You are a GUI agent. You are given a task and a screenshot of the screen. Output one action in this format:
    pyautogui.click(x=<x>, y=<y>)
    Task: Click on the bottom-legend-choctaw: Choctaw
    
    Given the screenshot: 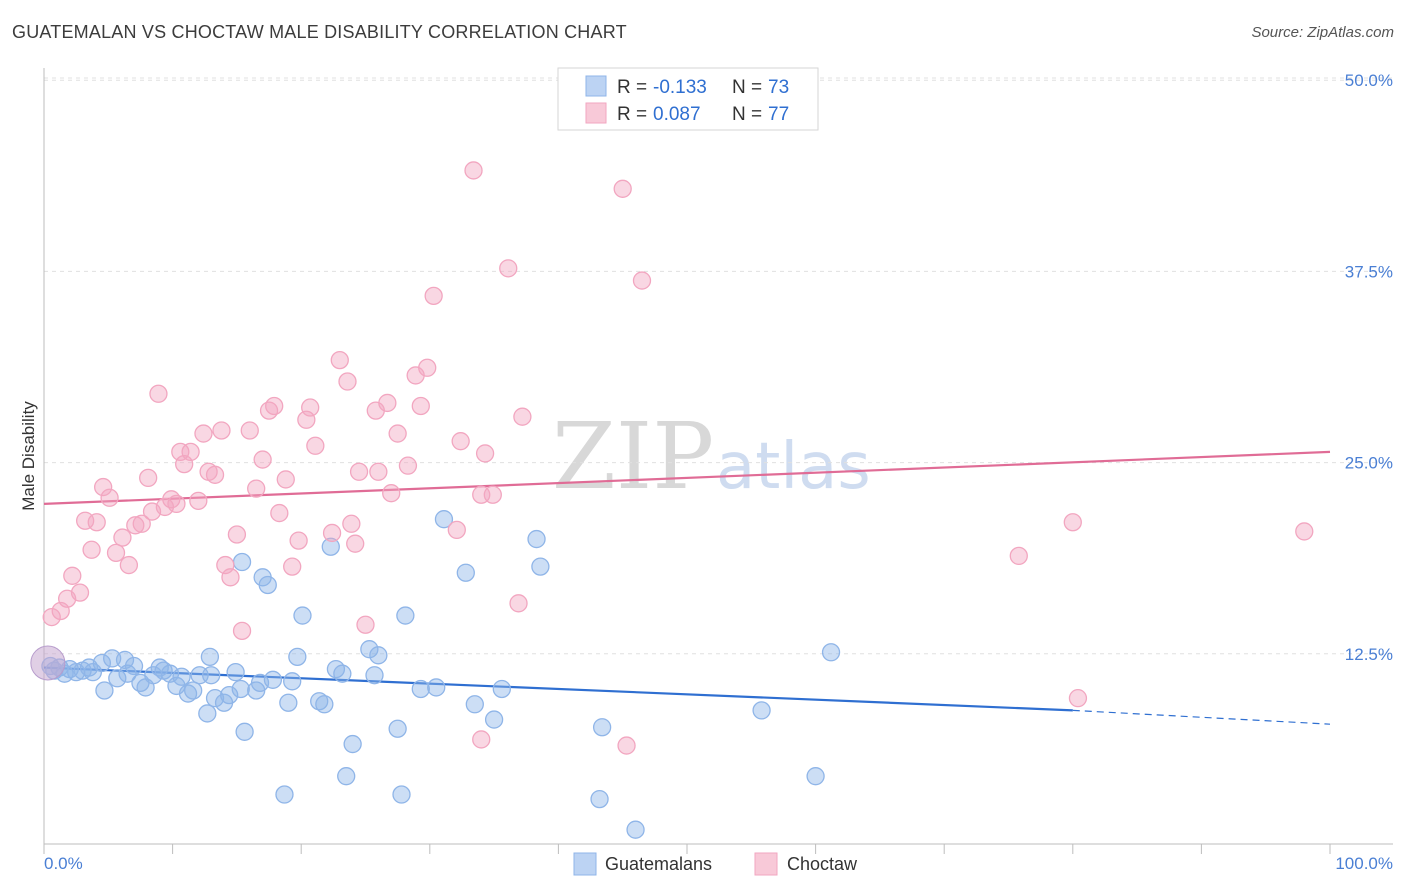 What is the action you would take?
    pyautogui.click(x=822, y=864)
    